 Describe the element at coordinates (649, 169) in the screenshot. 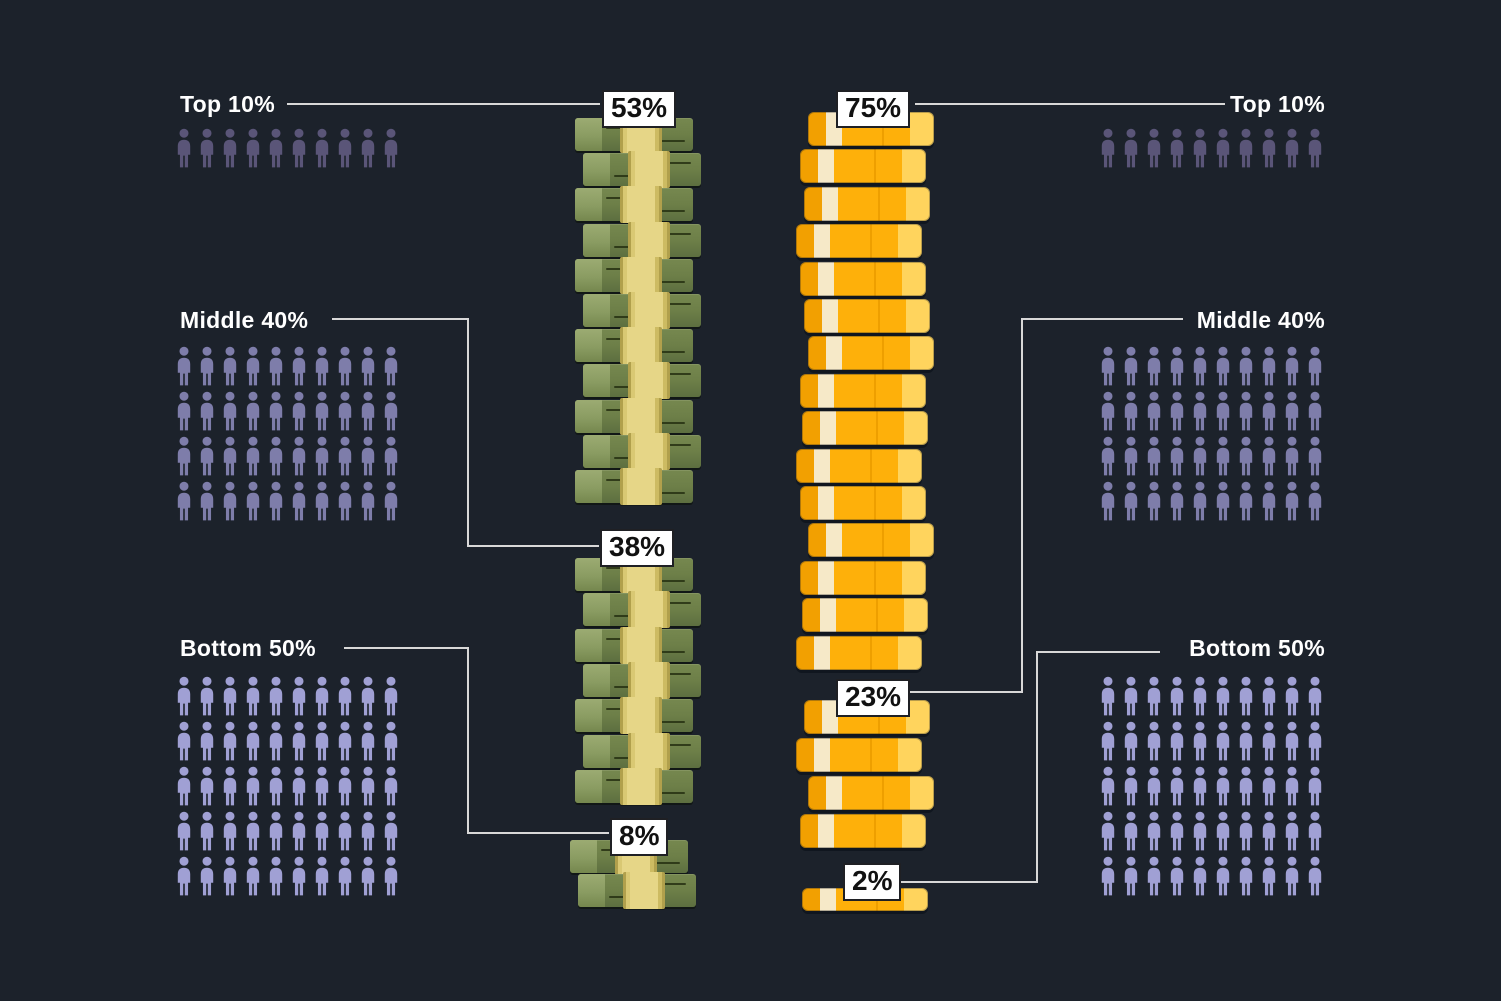

I see `cash-bundle-band` at that location.